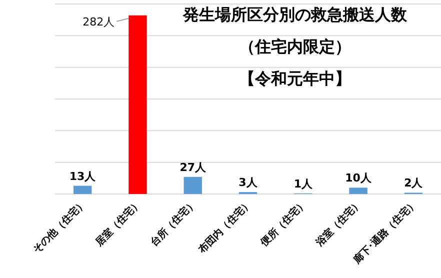 The image size is (441, 278). What do you see at coordinates (59, 227) in the screenshot?
I see `x-tick-label: その他（住宅）` at bounding box center [59, 227].